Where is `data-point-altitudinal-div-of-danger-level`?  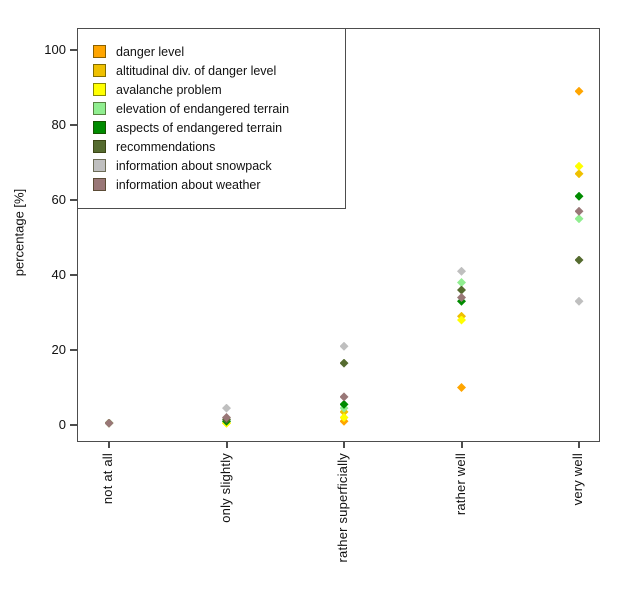 data-point-altitudinal-div-of-danger-level is located at coordinates (579, 174).